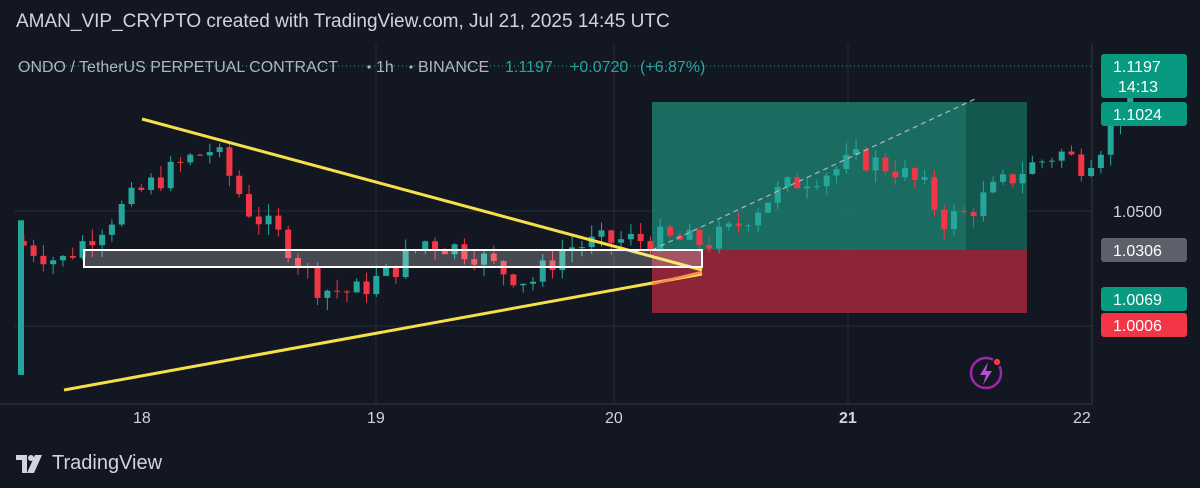 The height and width of the screenshot is (488, 1200). I want to click on footer-bar, so click(600, 464).